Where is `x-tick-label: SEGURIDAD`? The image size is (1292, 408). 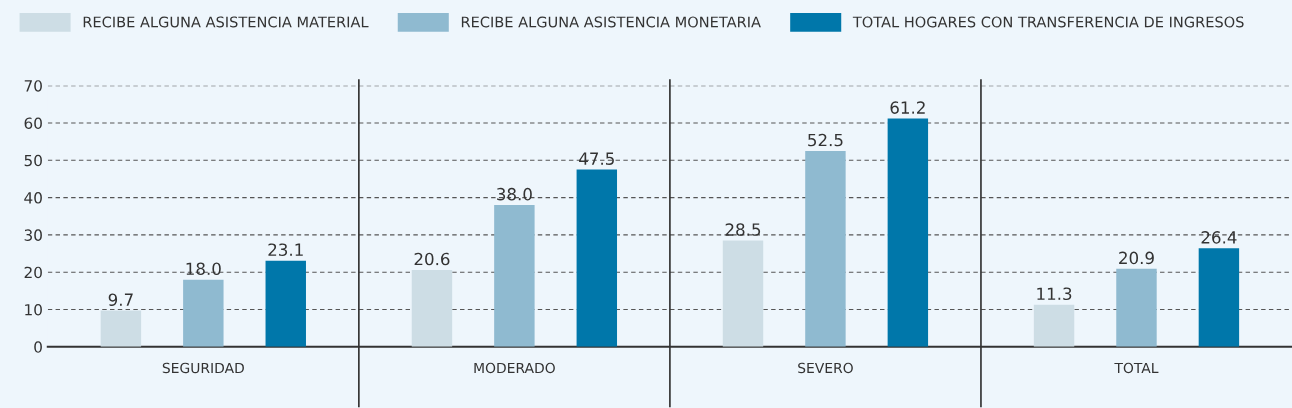 x-tick-label: SEGURIDAD is located at coordinates (203, 368).